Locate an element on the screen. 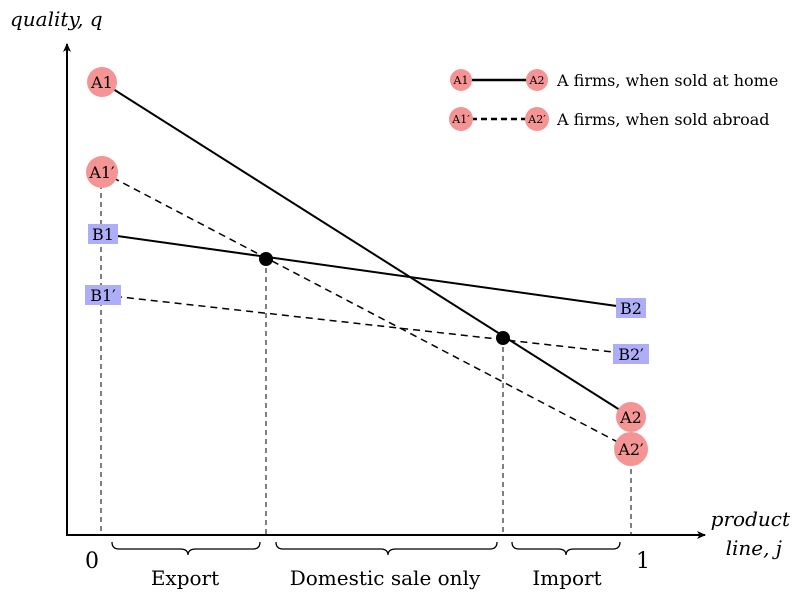  line-b-home is located at coordinates (367, 271).